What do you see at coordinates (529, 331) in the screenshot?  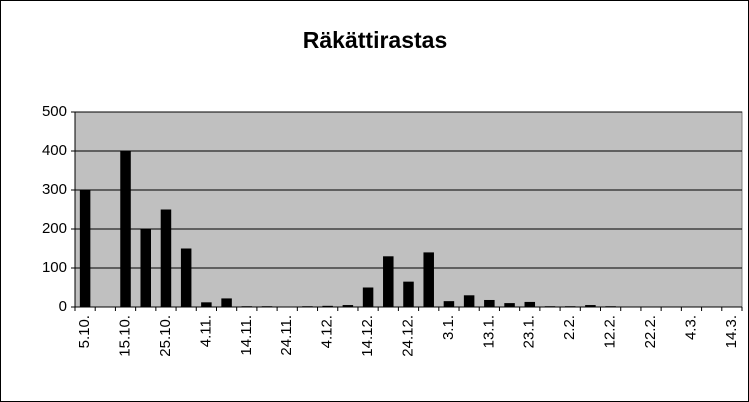 I see `x-tick-label: 23.1.` at bounding box center [529, 331].